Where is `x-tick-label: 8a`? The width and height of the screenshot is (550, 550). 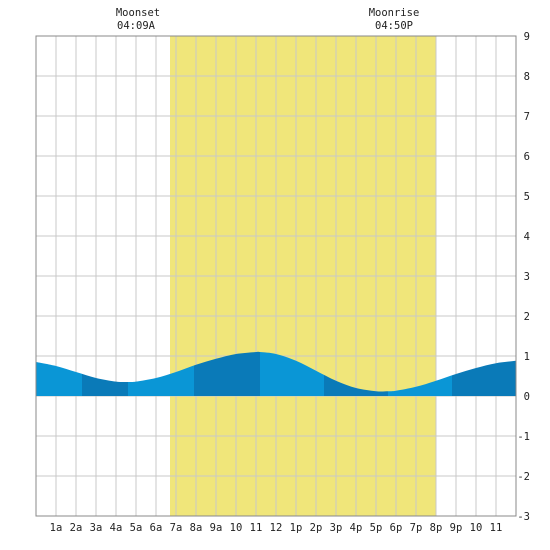 x-tick-label: 8a is located at coordinates (196, 528).